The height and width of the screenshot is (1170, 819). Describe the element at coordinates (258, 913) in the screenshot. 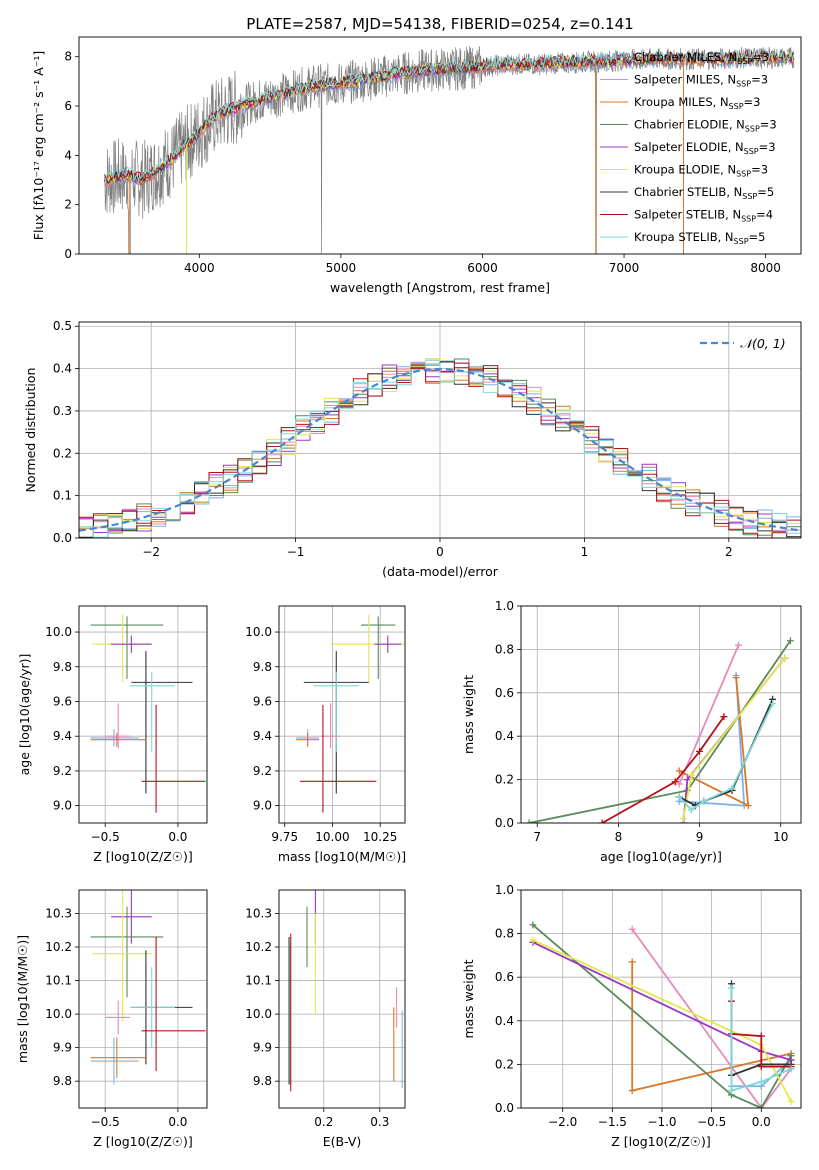

I see `y-tick-label: 10.3` at that location.